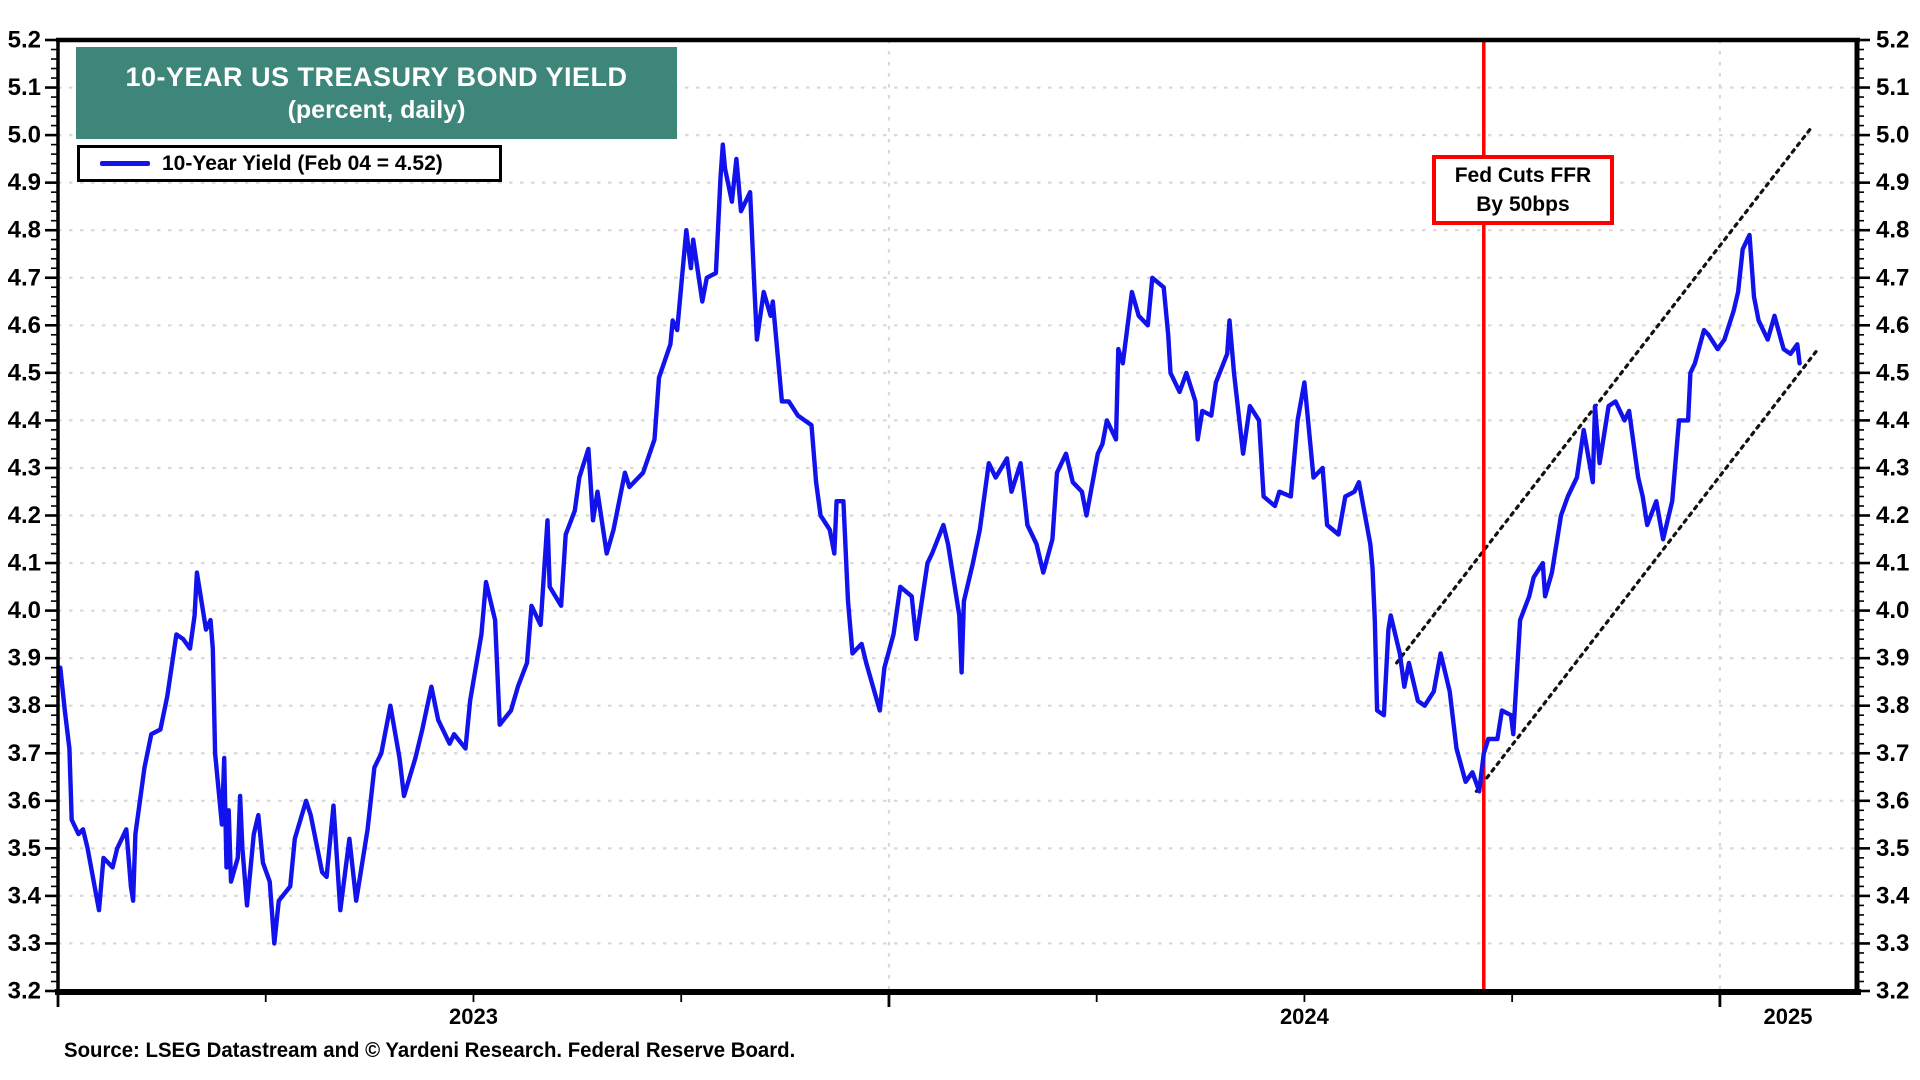 This screenshot has height=1080, width=1920. I want to click on x-axis-year-label: 2023, so click(473, 1016).